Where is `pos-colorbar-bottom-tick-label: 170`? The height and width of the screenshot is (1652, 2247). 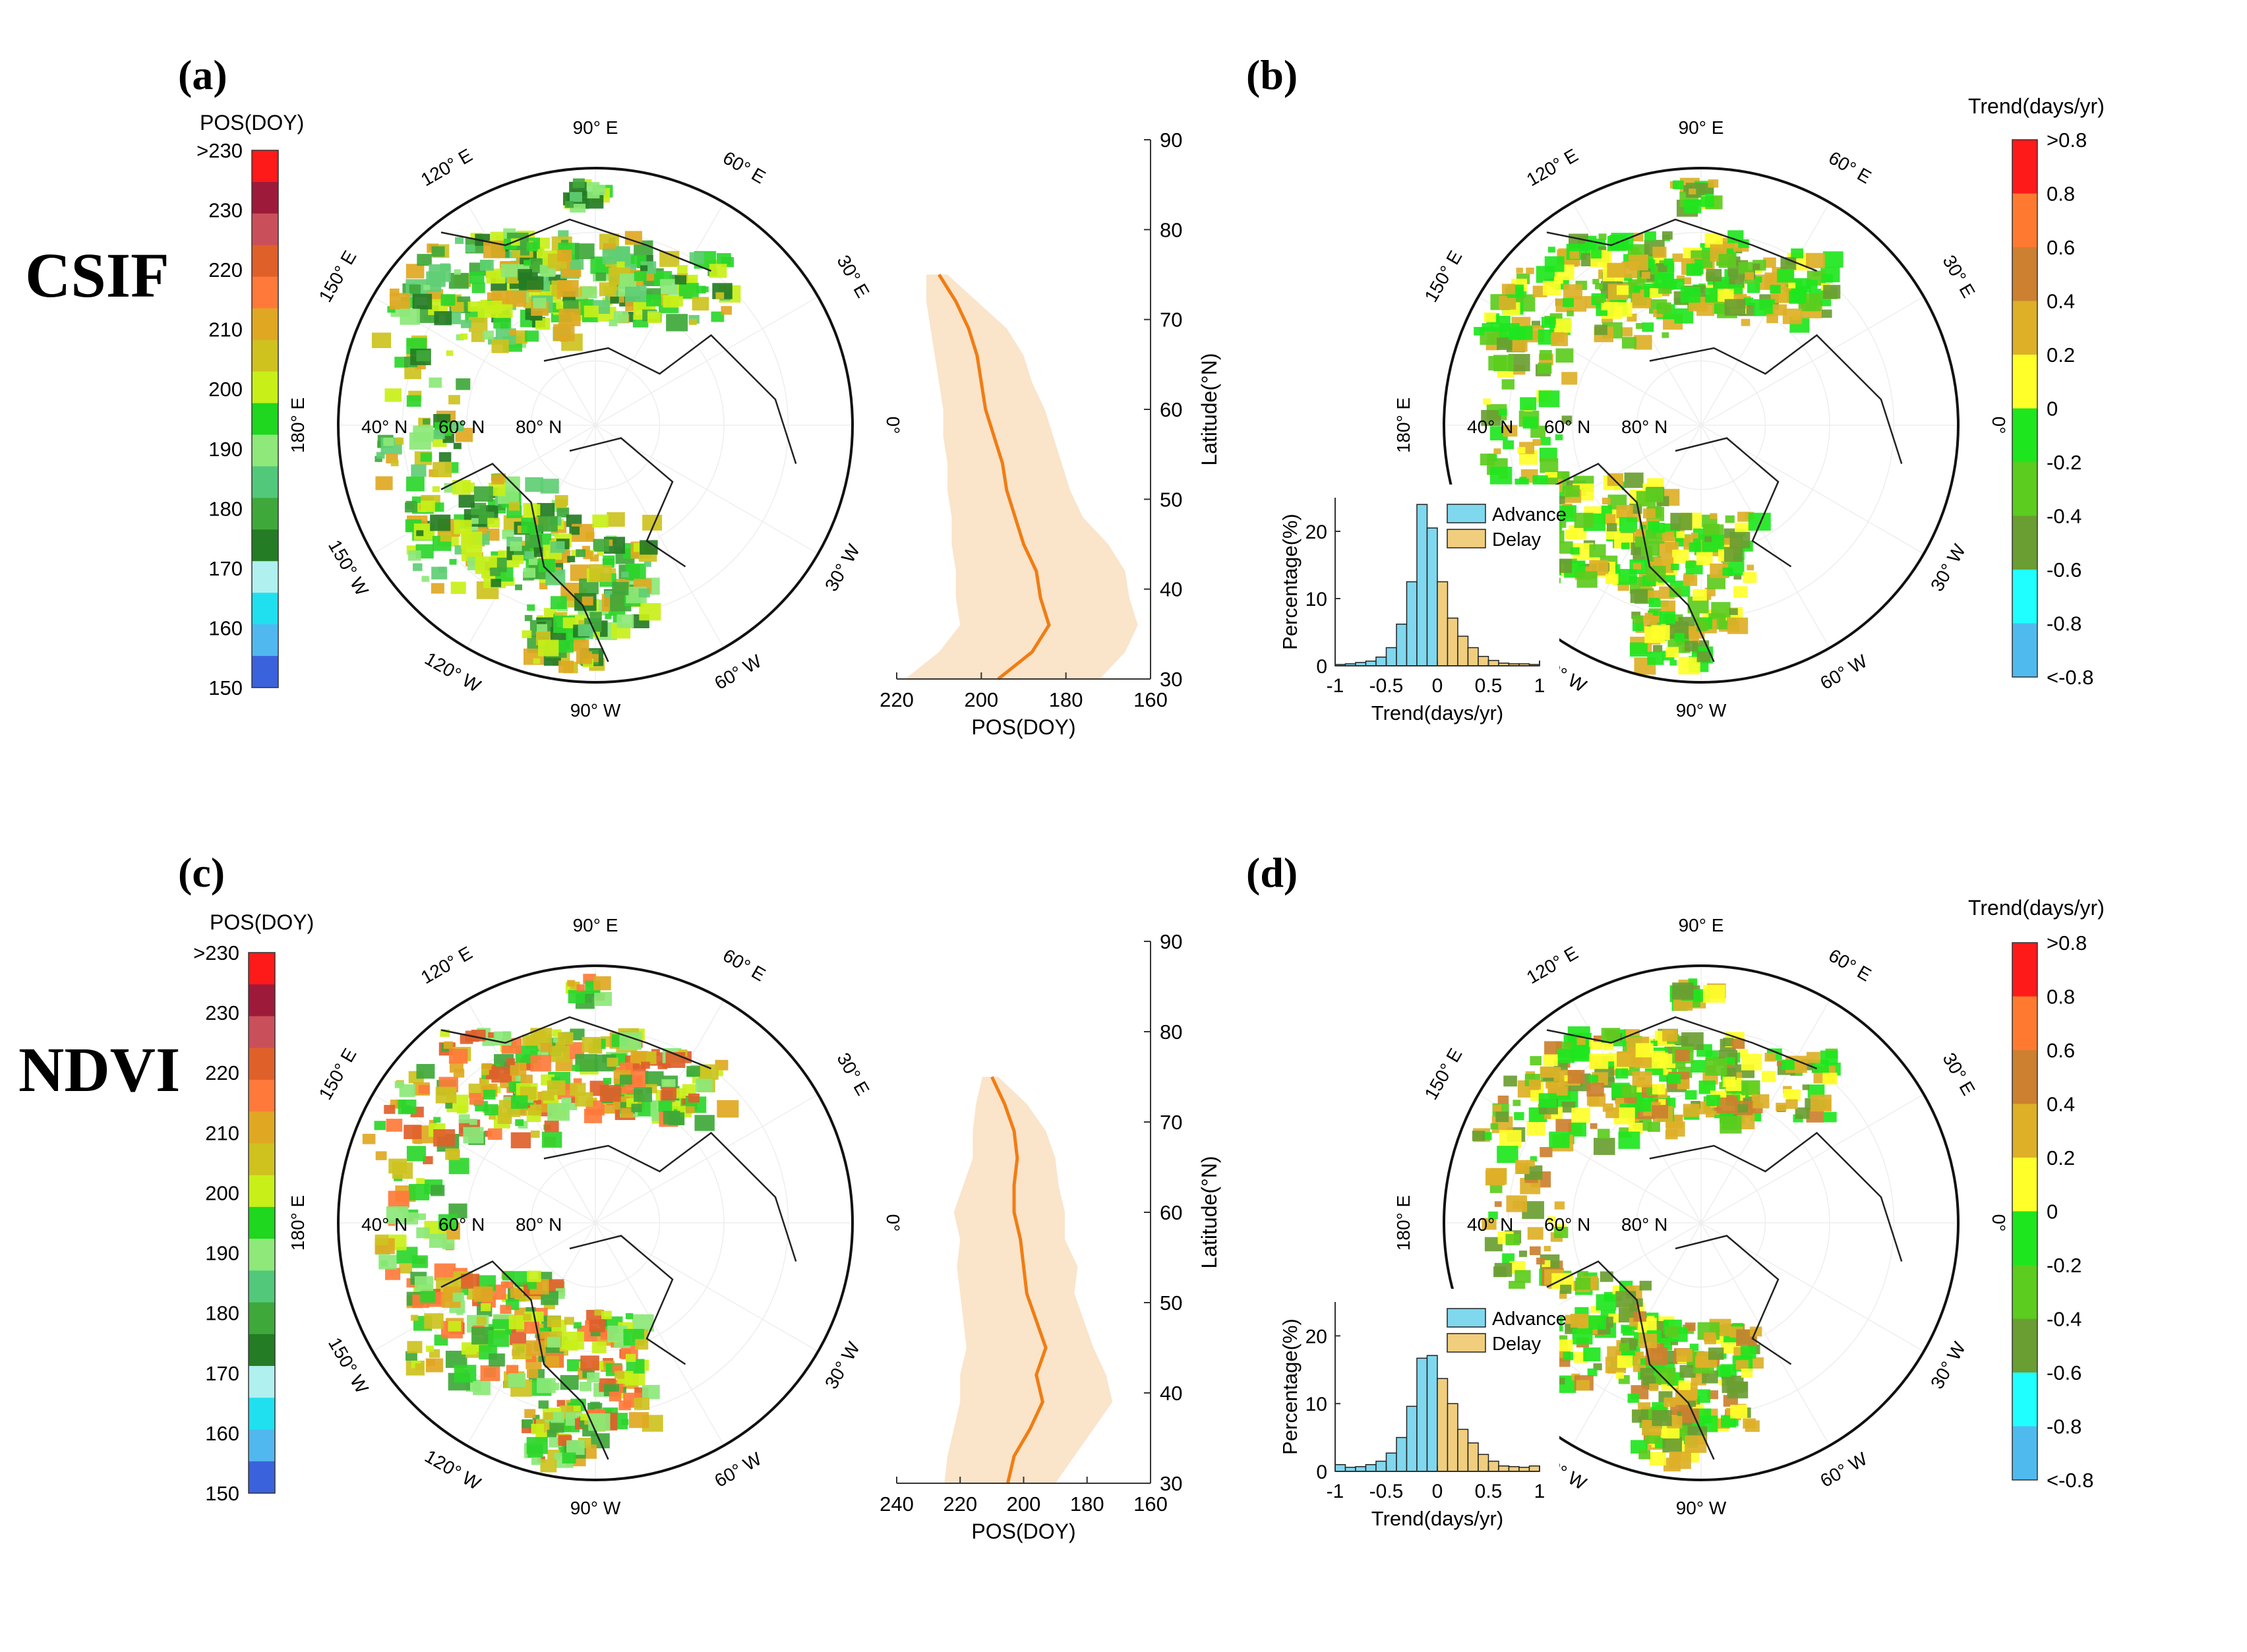 pos-colorbar-bottom-tick-label: 170 is located at coordinates (222, 1373).